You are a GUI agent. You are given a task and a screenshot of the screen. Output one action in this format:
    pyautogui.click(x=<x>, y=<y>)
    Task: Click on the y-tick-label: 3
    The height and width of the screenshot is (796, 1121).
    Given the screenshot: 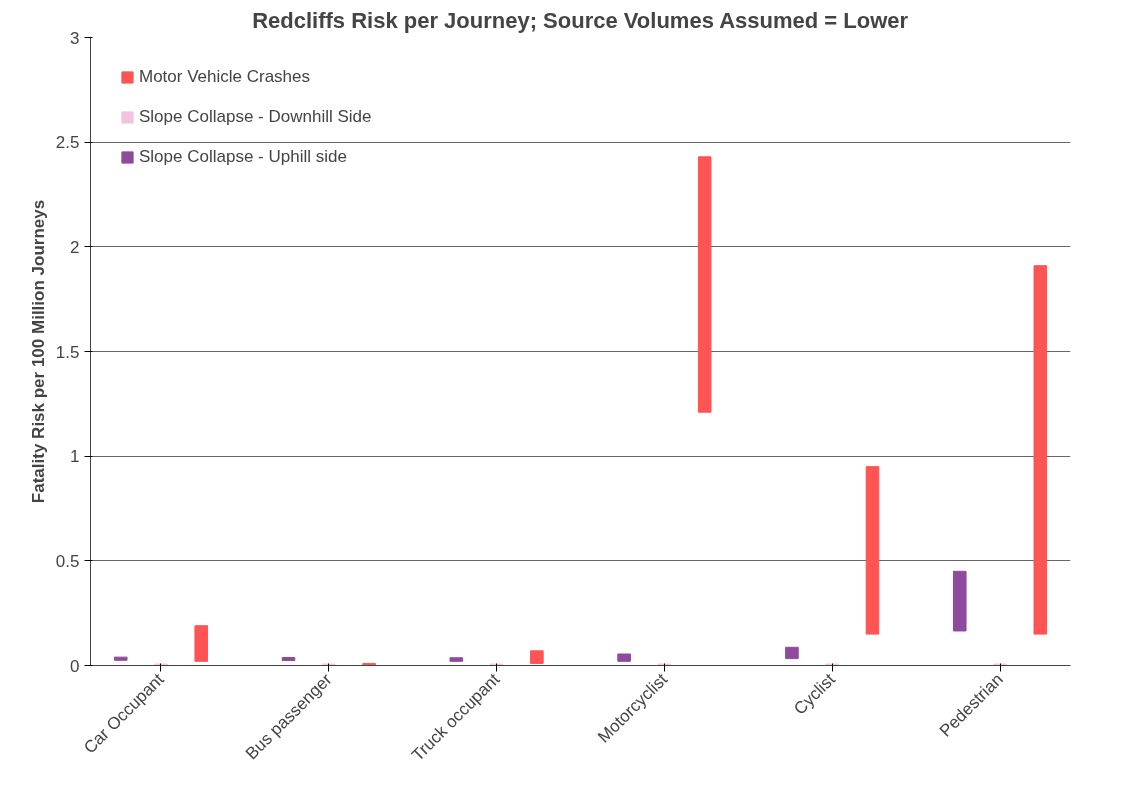 What is the action you would take?
    pyautogui.click(x=75, y=38)
    